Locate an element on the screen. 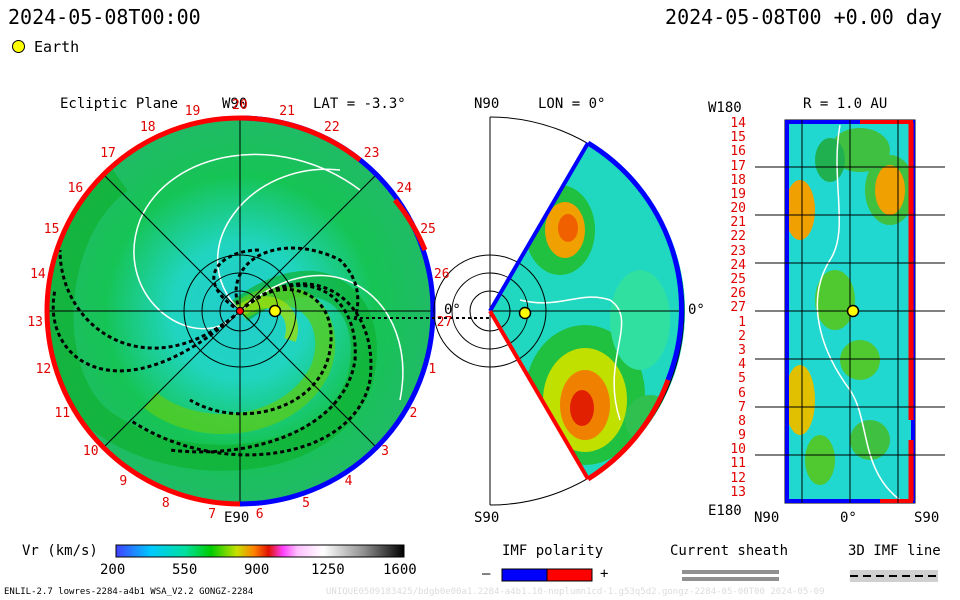 This screenshot has width=960, height=600. ecliptic-ring-number: 13 is located at coordinates (35, 322).